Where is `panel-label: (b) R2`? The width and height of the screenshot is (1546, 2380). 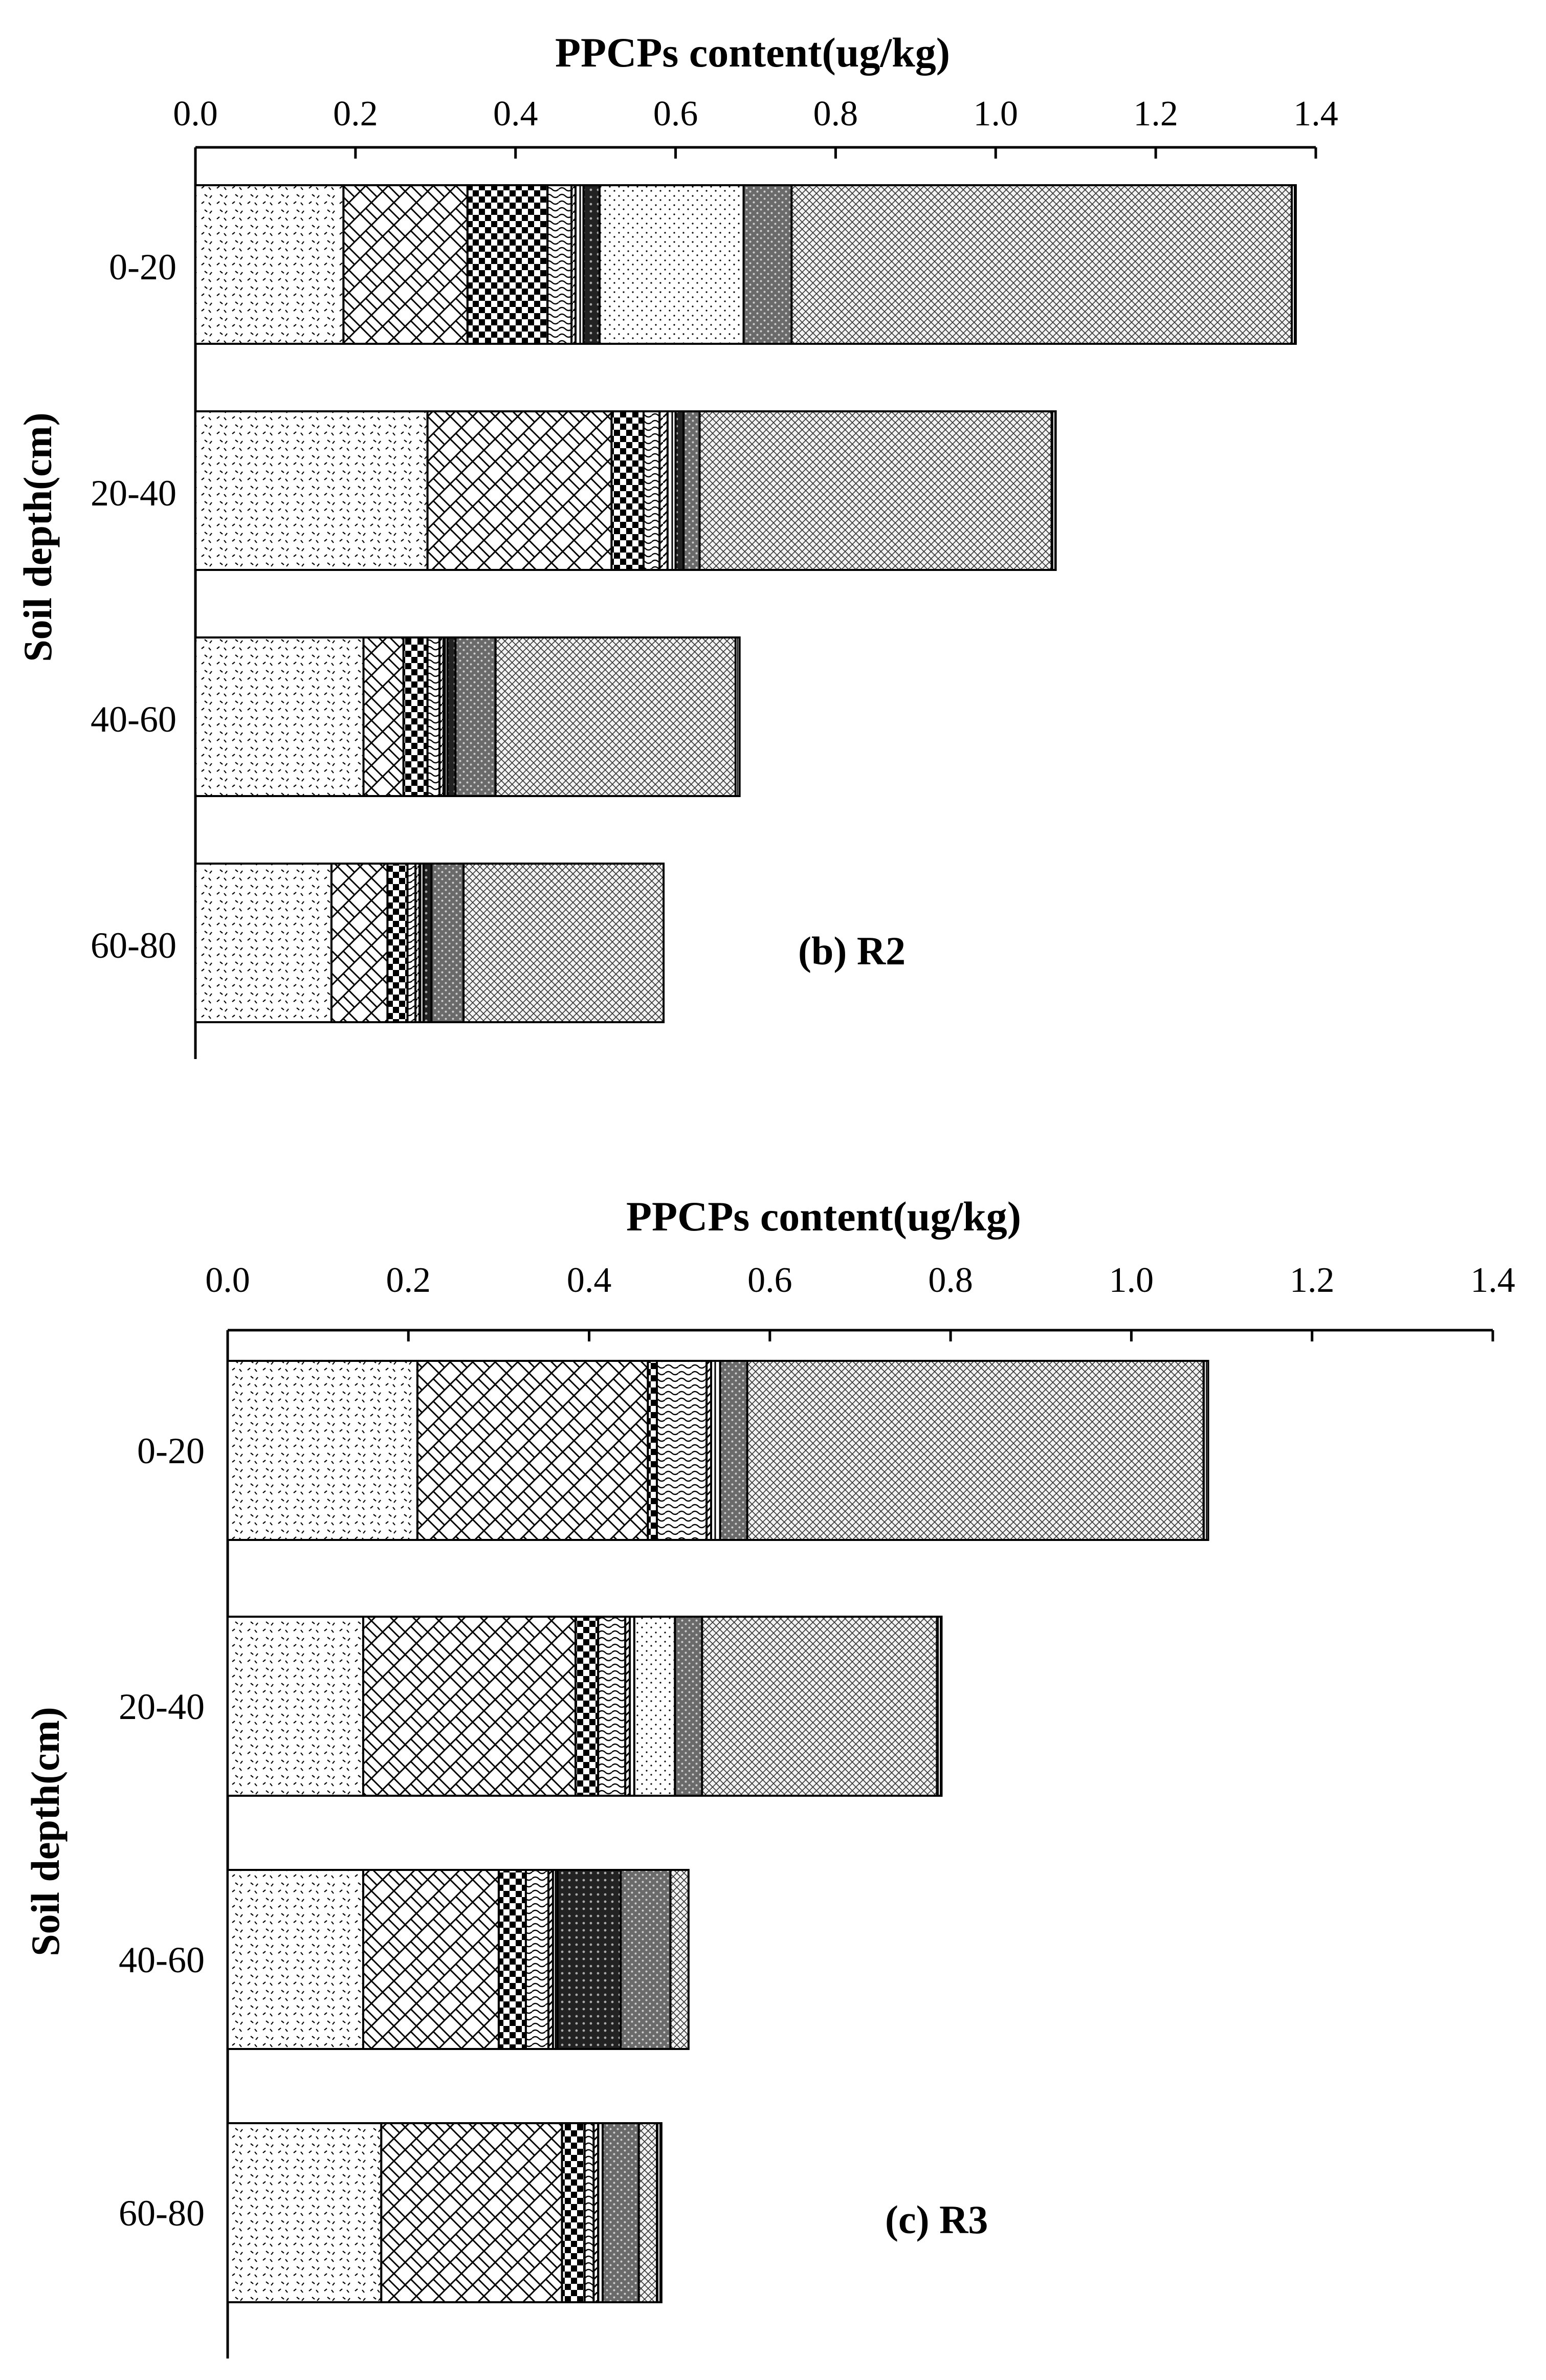
panel-label: (b) R2 is located at coordinates (851, 951).